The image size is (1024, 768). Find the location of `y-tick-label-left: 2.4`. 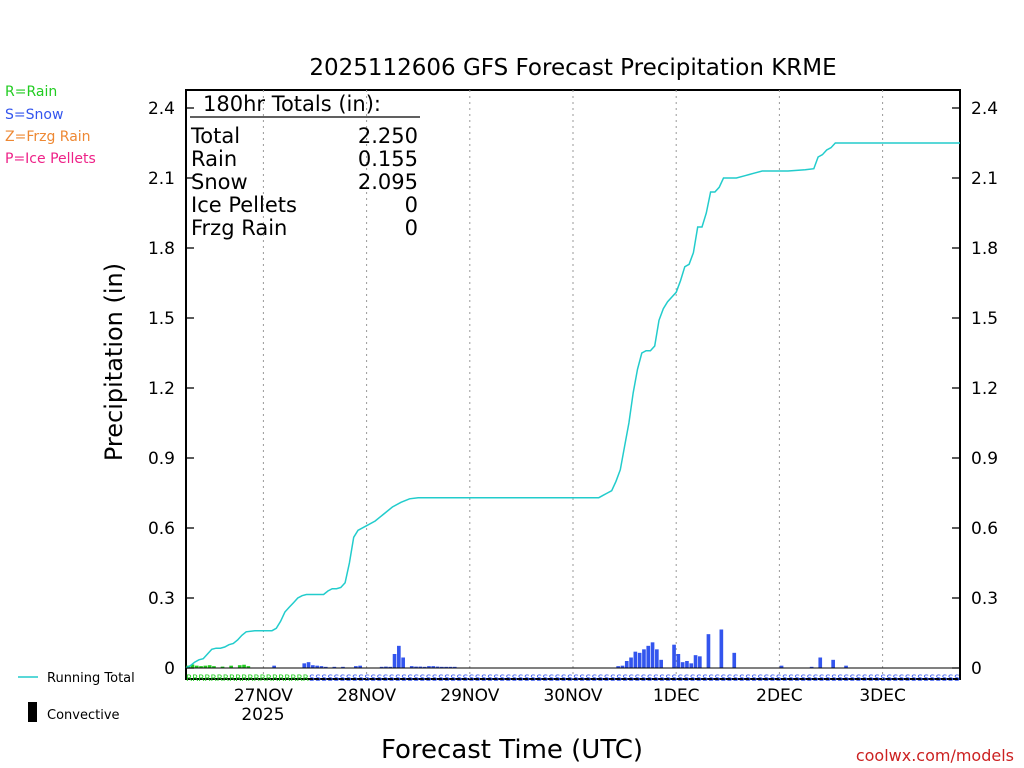

y-tick-label-left: 2.4 is located at coordinates (161, 109).